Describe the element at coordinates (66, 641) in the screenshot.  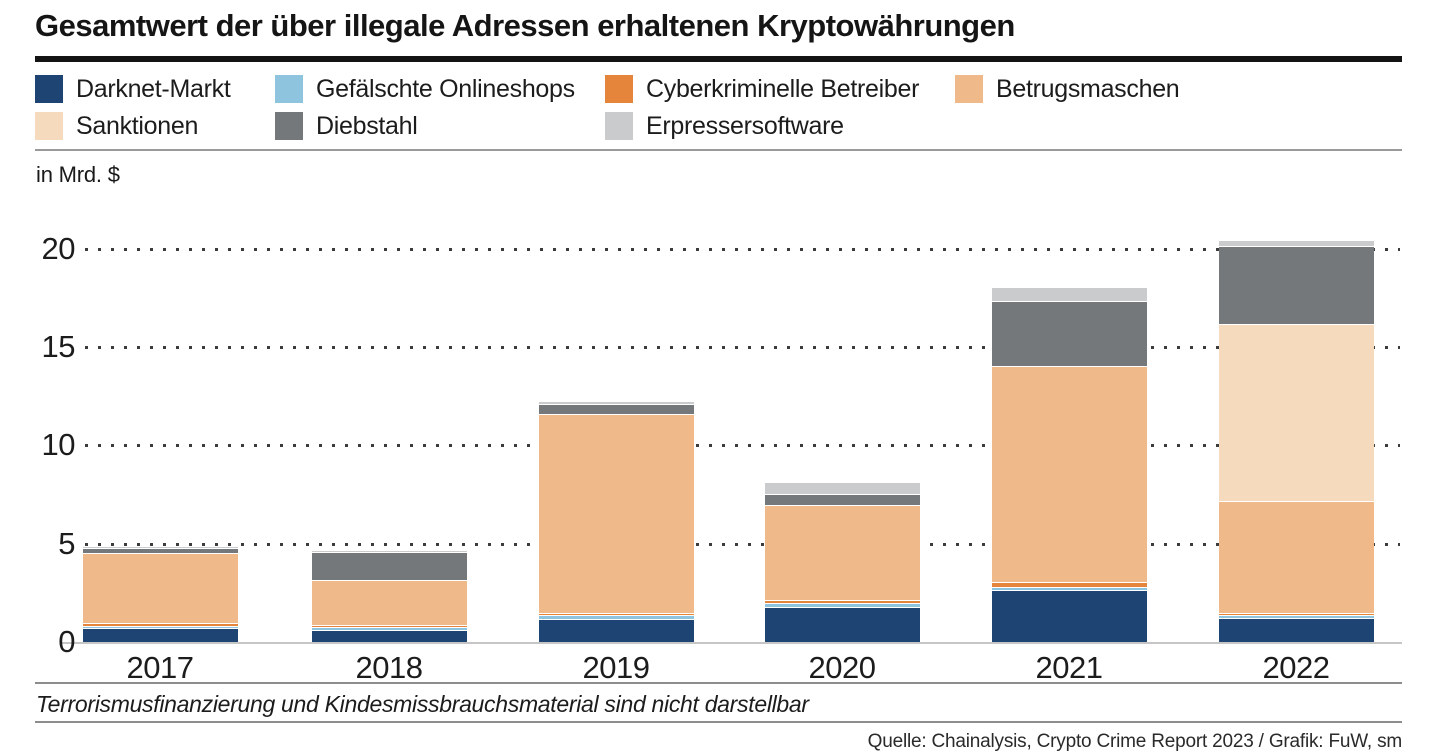
I see `y-tick-label-0: 0` at that location.